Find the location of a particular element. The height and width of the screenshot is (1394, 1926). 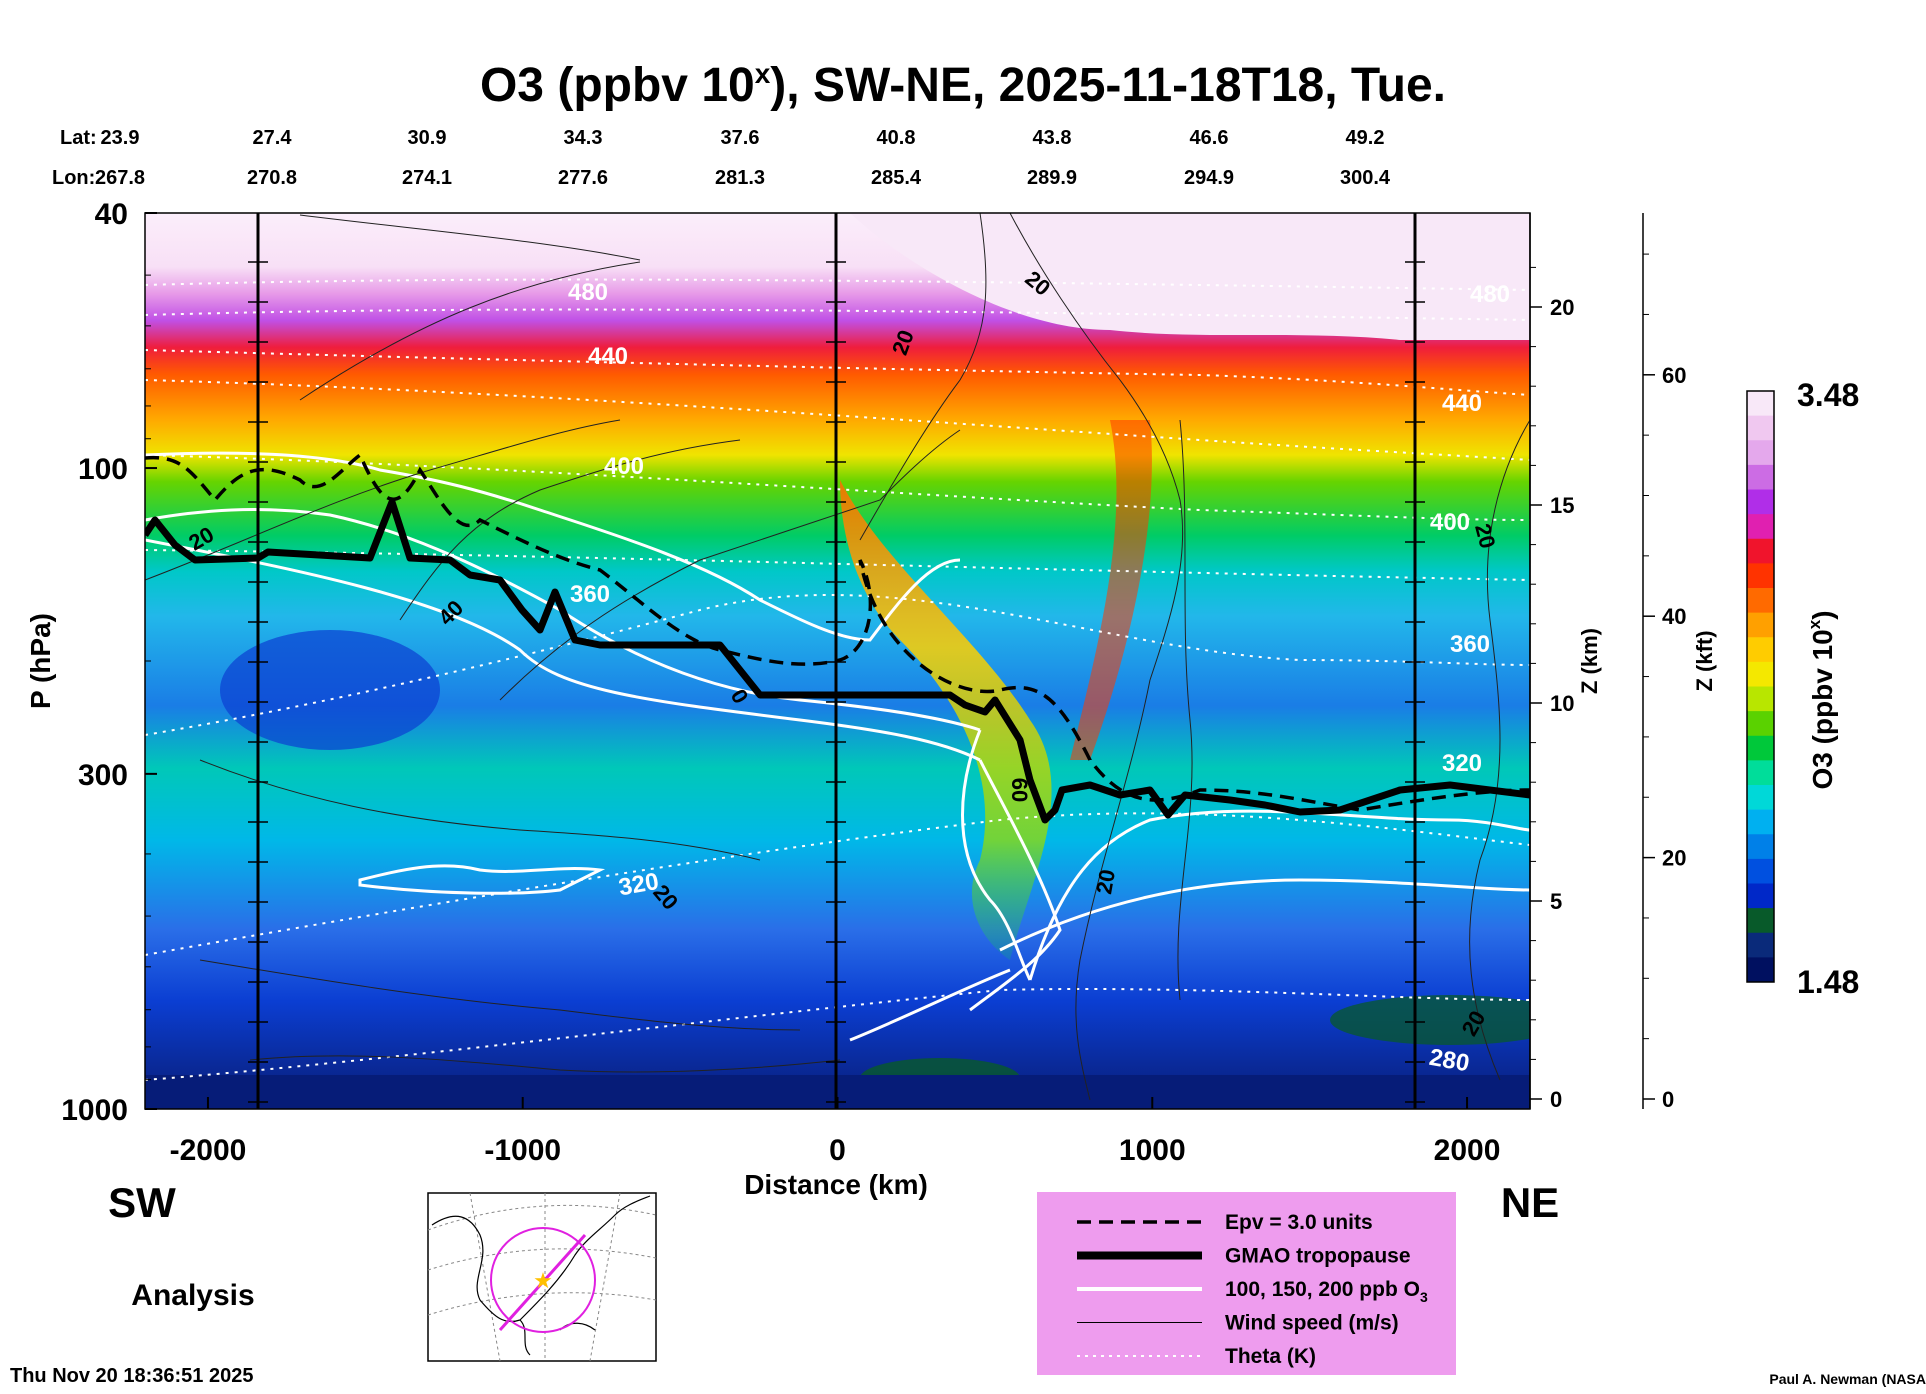

legend-label: Wind speed (m/s) is located at coordinates (1312, 1323).